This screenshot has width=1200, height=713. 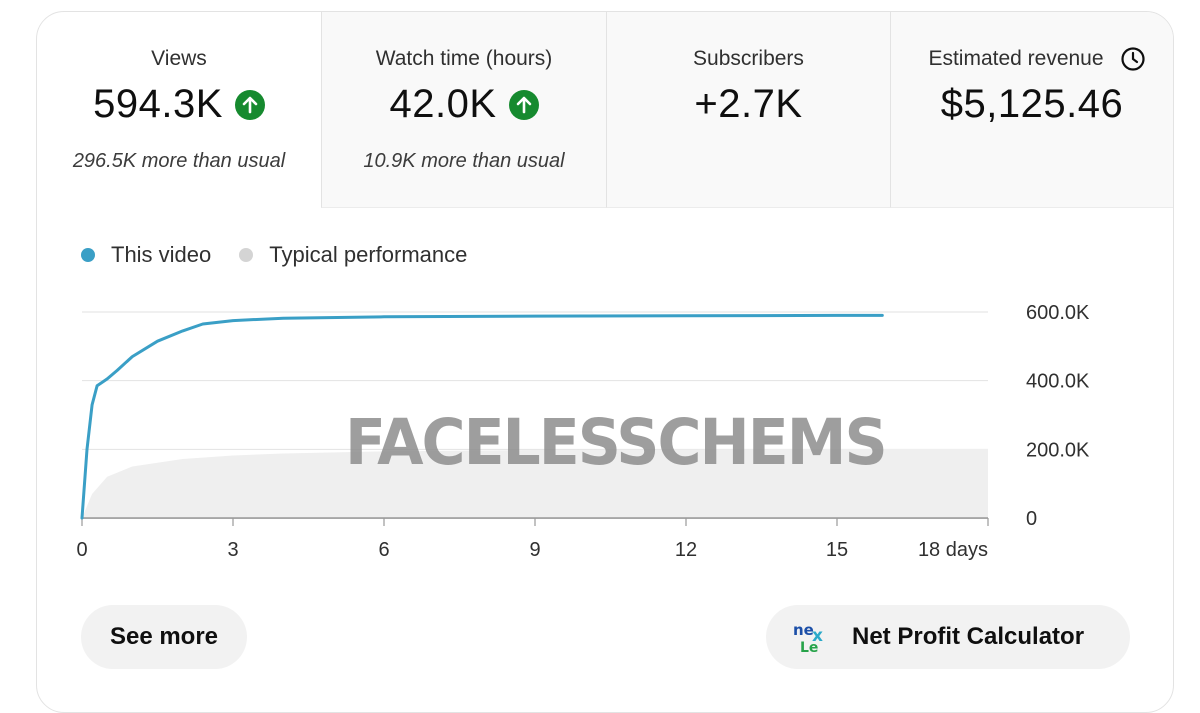 I want to click on nexle-logo-icon: ne x Le, so click(x=808, y=638).